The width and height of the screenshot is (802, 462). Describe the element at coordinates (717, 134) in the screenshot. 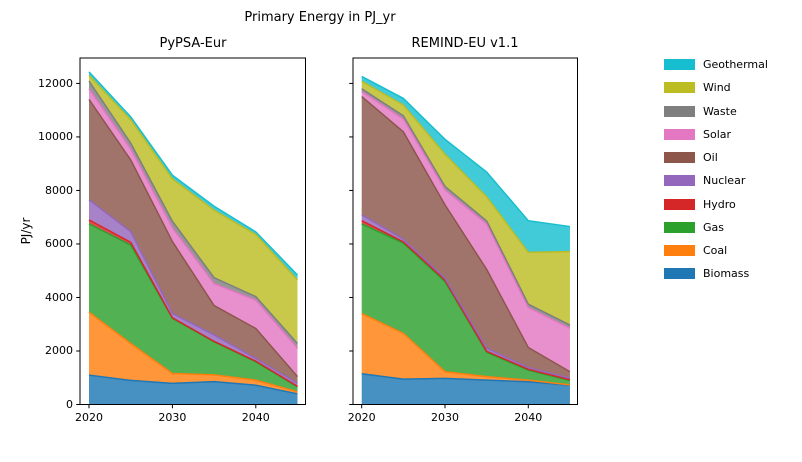

I see `legend-label: Solar` at that location.